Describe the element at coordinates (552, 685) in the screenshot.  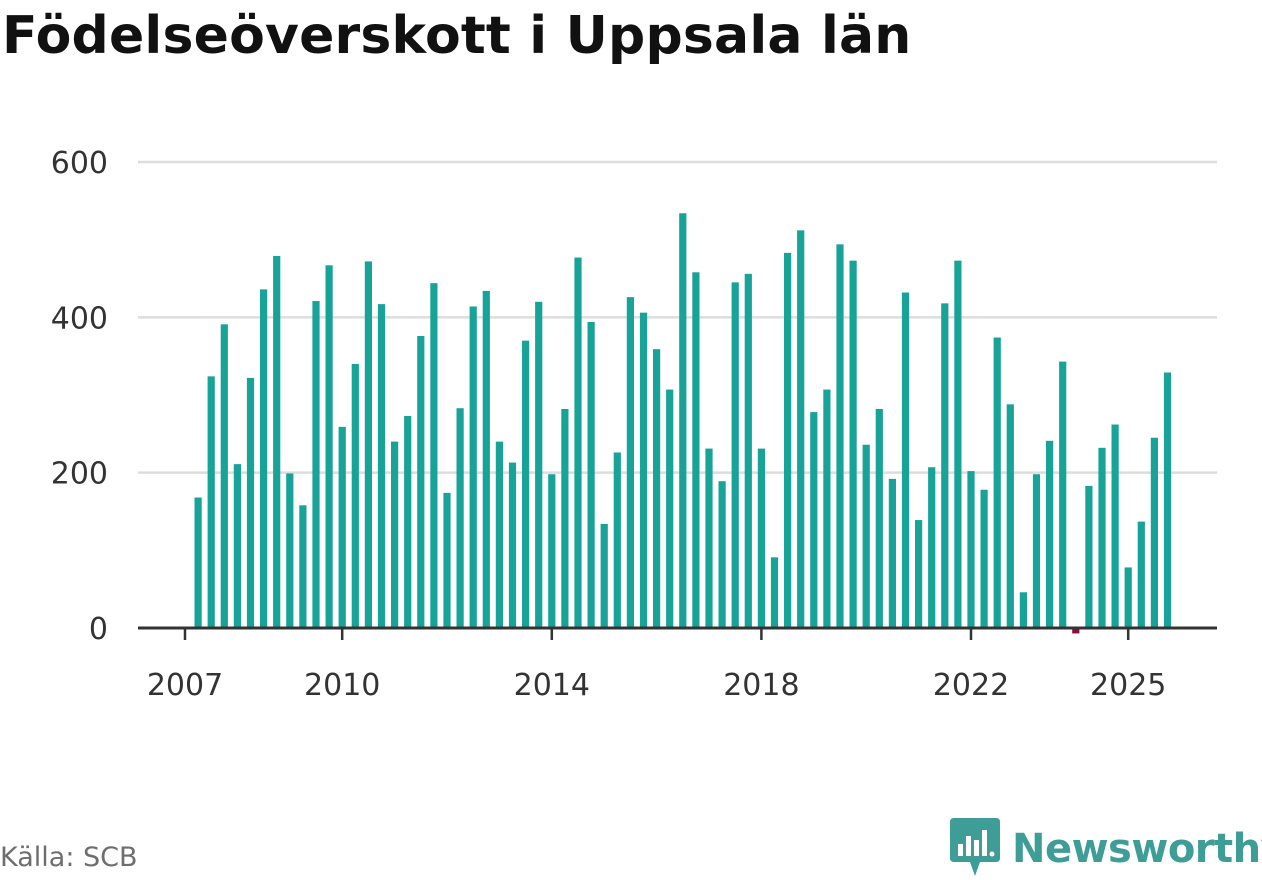
I see `x-tick-label: 2014` at that location.